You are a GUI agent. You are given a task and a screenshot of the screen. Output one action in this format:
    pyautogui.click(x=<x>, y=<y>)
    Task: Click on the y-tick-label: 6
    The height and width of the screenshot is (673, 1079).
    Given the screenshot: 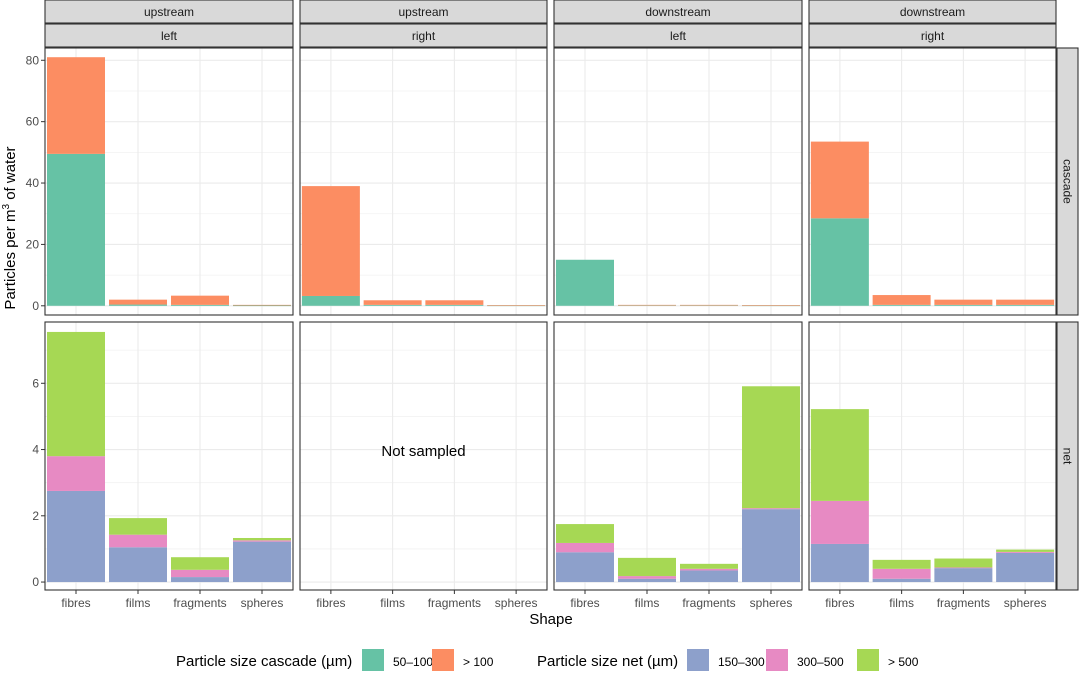 What is the action you would take?
    pyautogui.click(x=35, y=383)
    